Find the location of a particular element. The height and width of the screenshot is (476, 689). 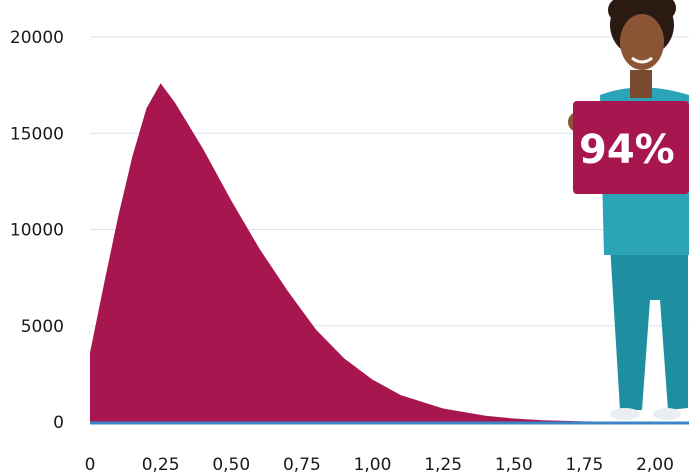

x-tick-label: 0,50 is located at coordinates (231, 465).